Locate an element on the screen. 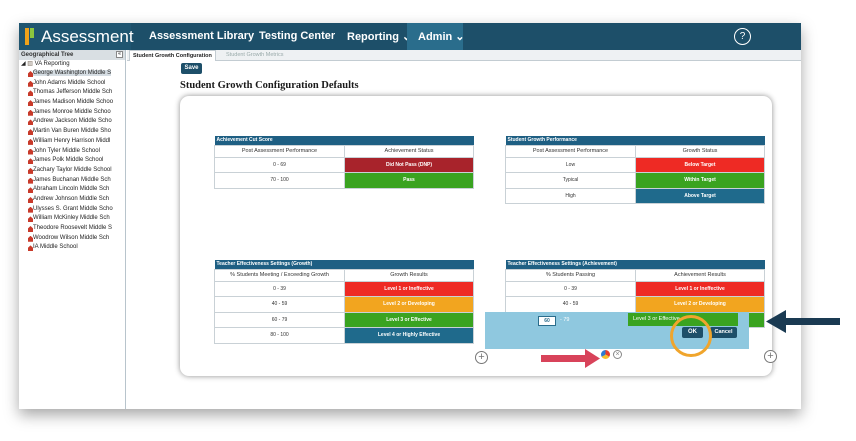 Image resolution: width=856 pixels, height=441 pixels. table-row: High Above Target is located at coordinates (635, 195).